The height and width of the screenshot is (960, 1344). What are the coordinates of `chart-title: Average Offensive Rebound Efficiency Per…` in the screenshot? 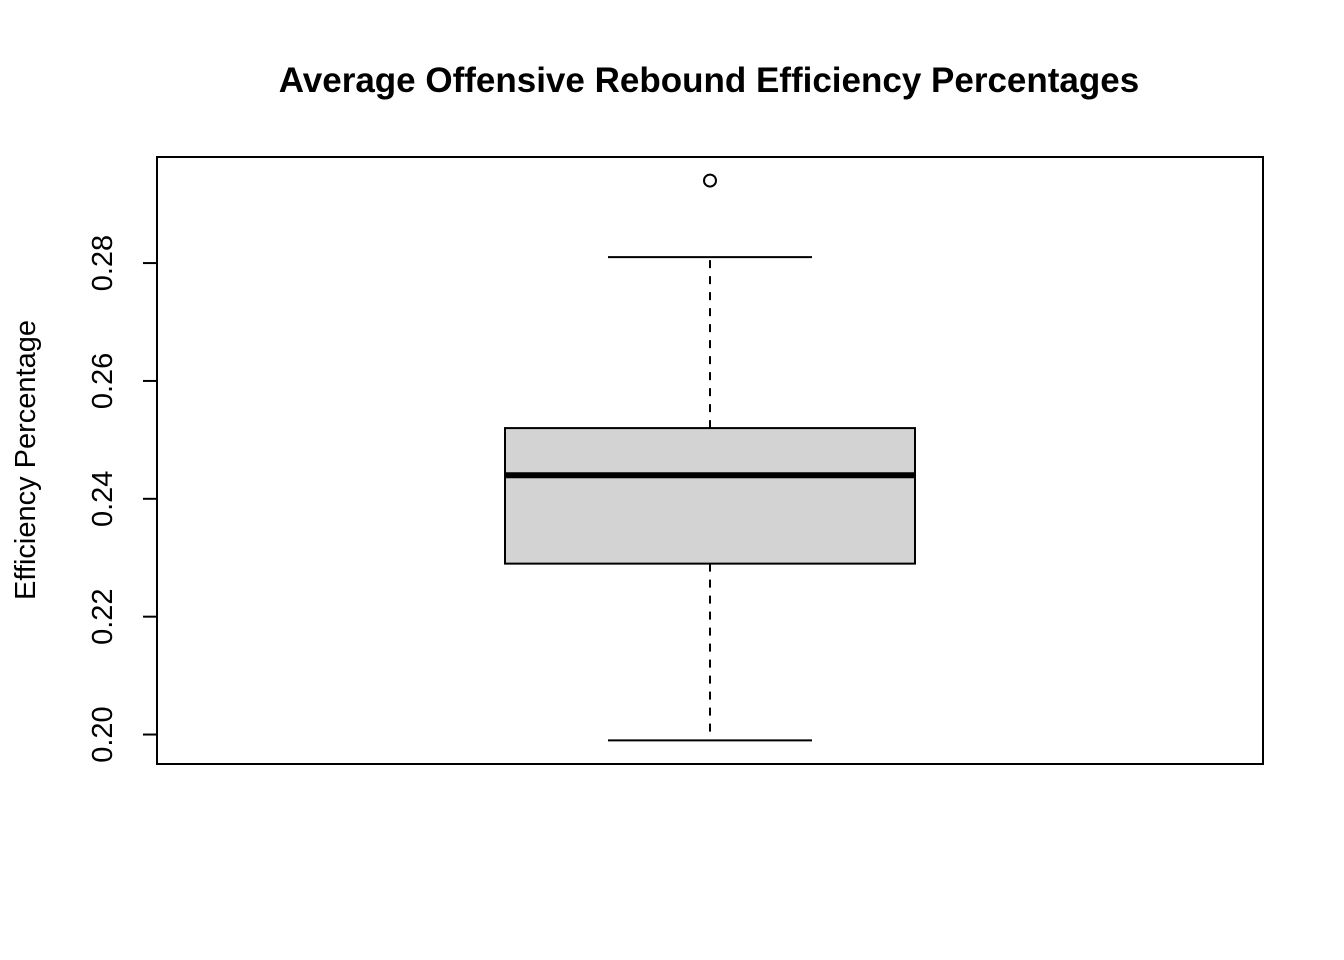 It's located at (709, 80).